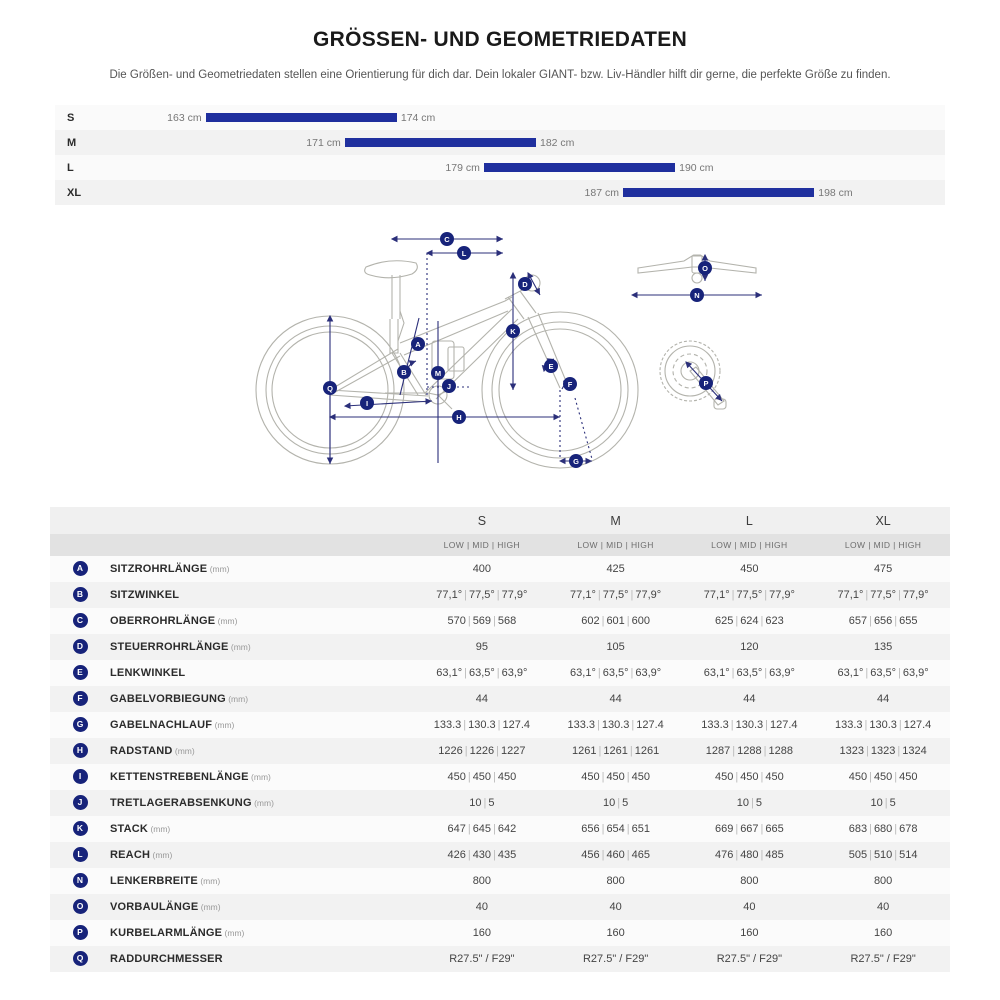  I want to click on row-value-s: 450 | 450 | 450, so click(482, 777).